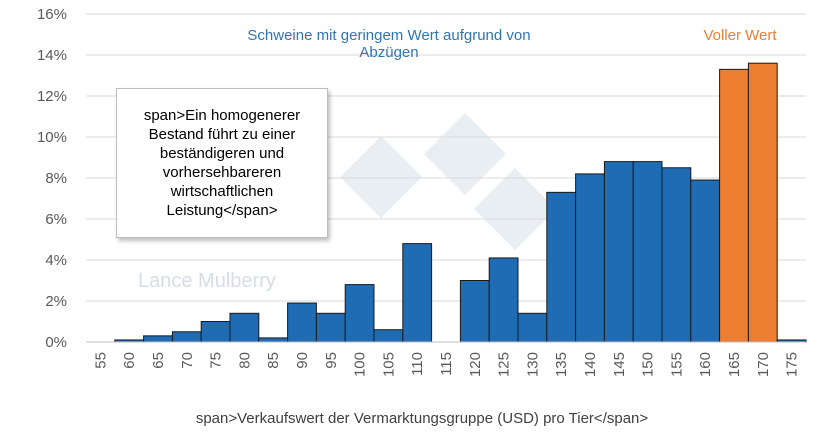 This screenshot has width=820, height=432. Describe the element at coordinates (52, 55) in the screenshot. I see `y-tick-label: 14%` at that location.